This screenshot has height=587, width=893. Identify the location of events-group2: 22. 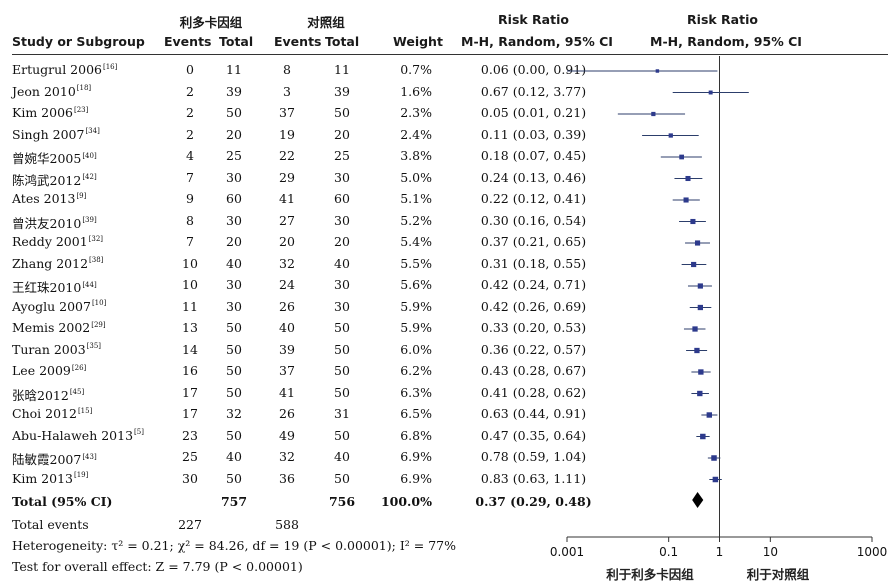
(287, 155).